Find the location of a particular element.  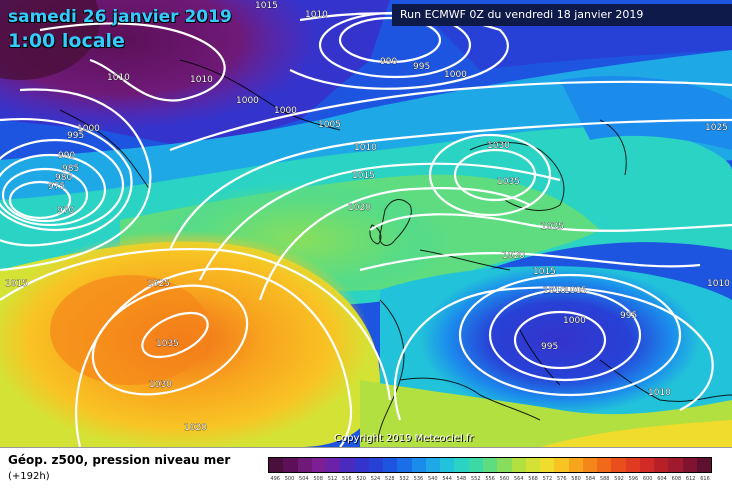

scale-tick-label: 512 is located at coordinates (332, 479).